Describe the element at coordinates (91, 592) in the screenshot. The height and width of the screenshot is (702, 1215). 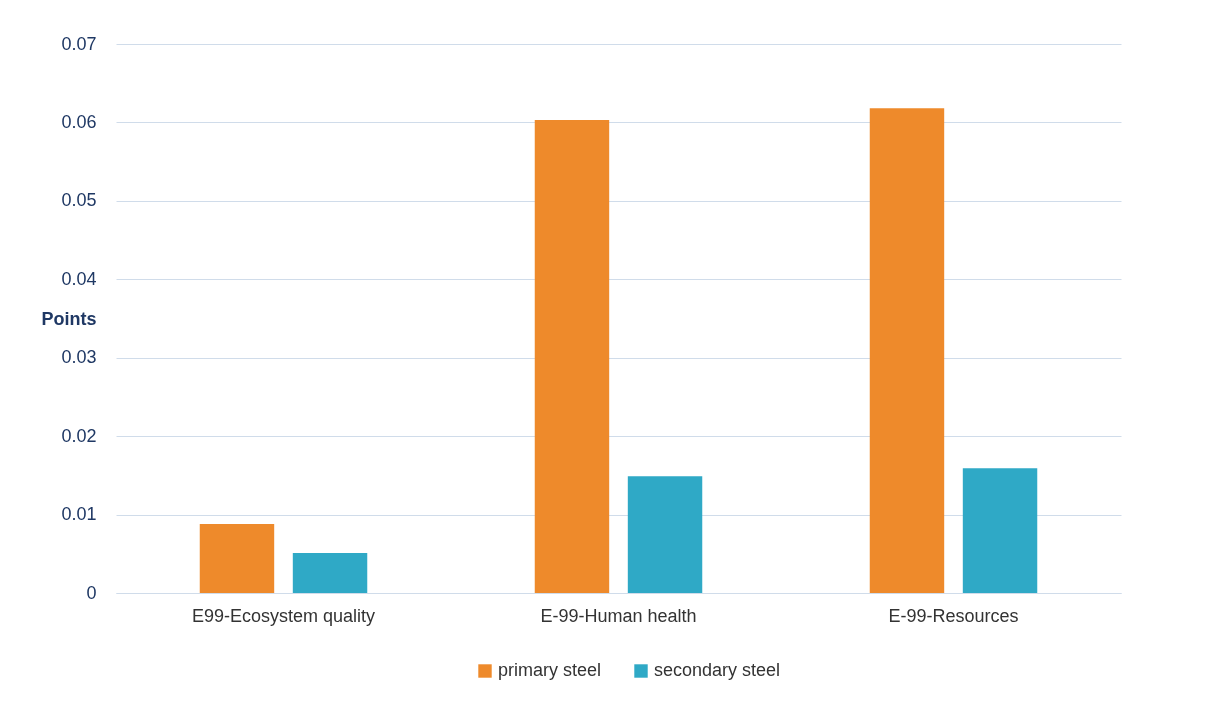
I see `y-tick-label: 0` at that location.